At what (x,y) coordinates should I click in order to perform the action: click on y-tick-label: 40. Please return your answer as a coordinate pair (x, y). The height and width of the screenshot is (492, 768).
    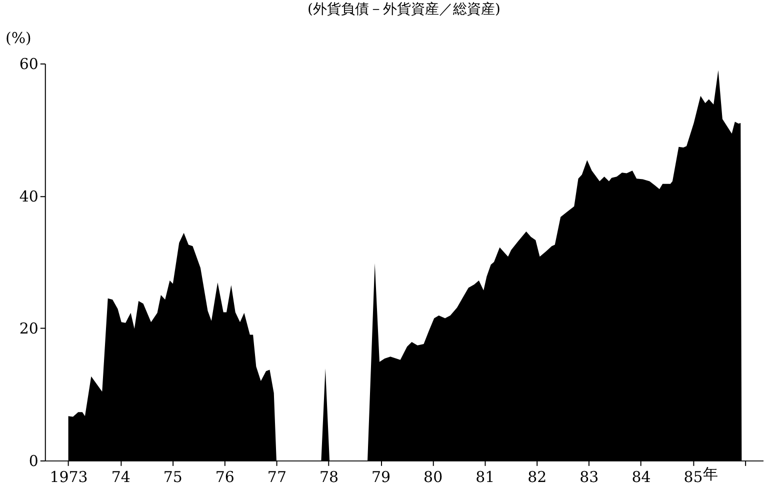
    Looking at the image, I should click on (28, 196).